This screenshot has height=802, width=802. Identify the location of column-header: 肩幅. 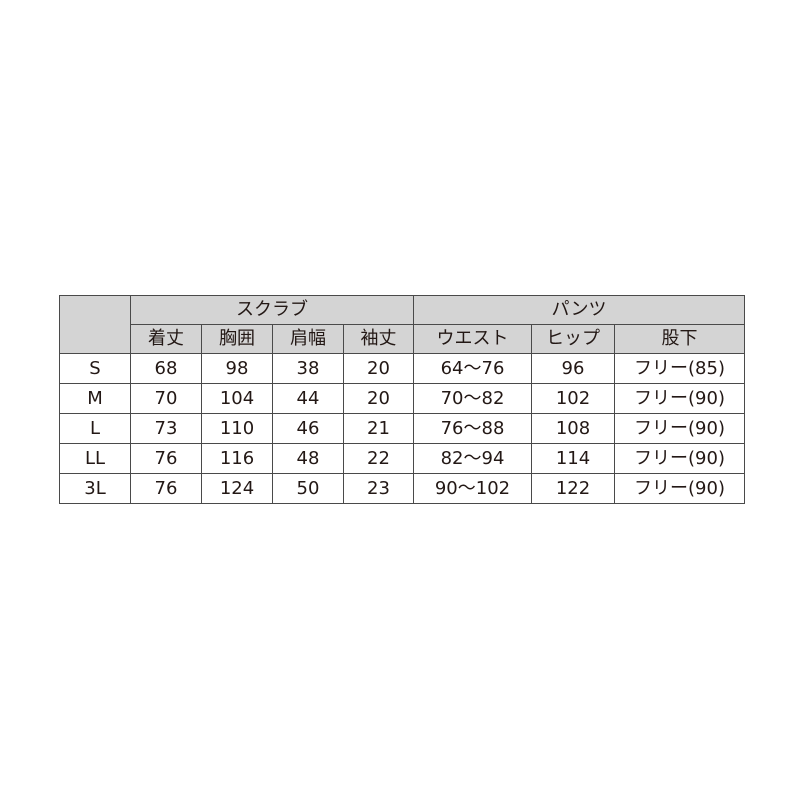
(308, 339).